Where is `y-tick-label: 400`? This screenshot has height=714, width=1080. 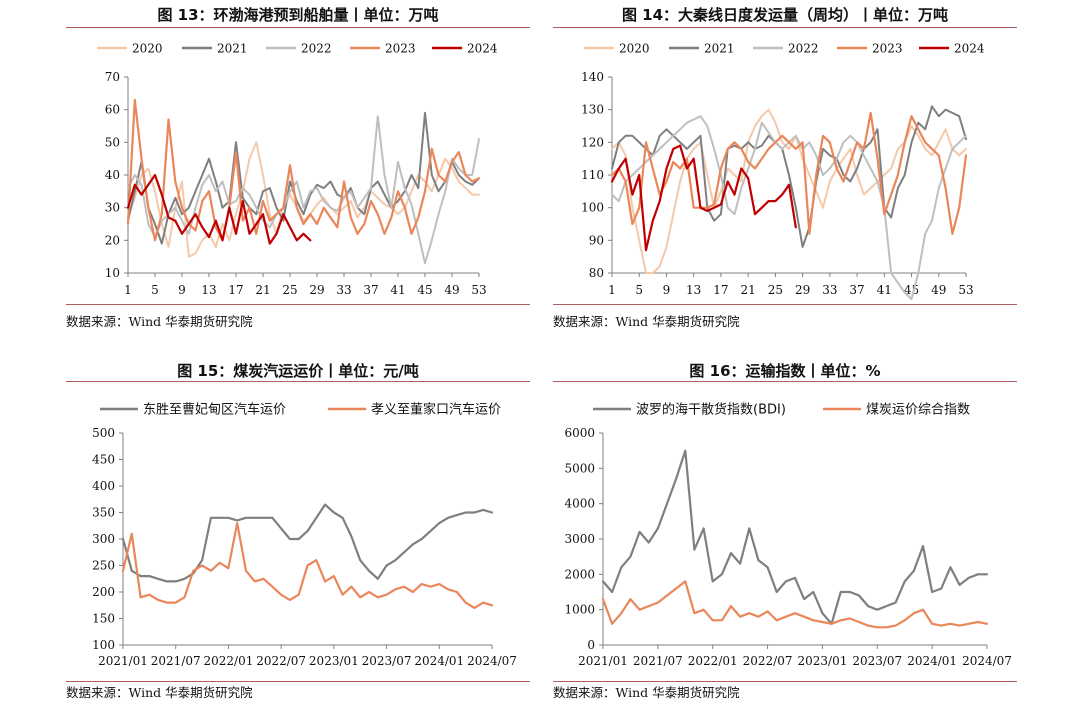 y-tick-label: 400 is located at coordinates (103, 486).